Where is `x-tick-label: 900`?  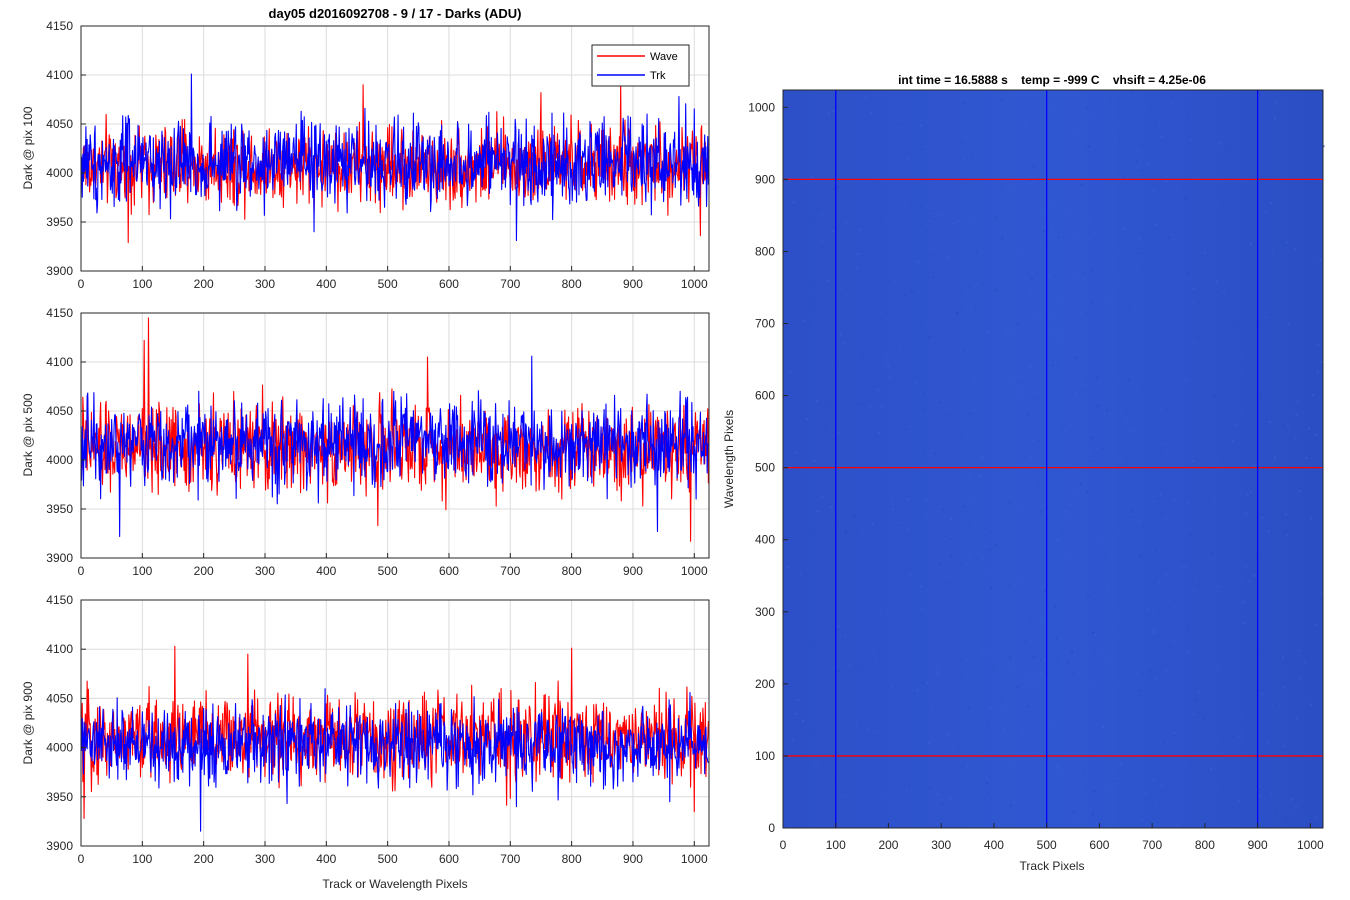
x-tick-label: 900 is located at coordinates (633, 284).